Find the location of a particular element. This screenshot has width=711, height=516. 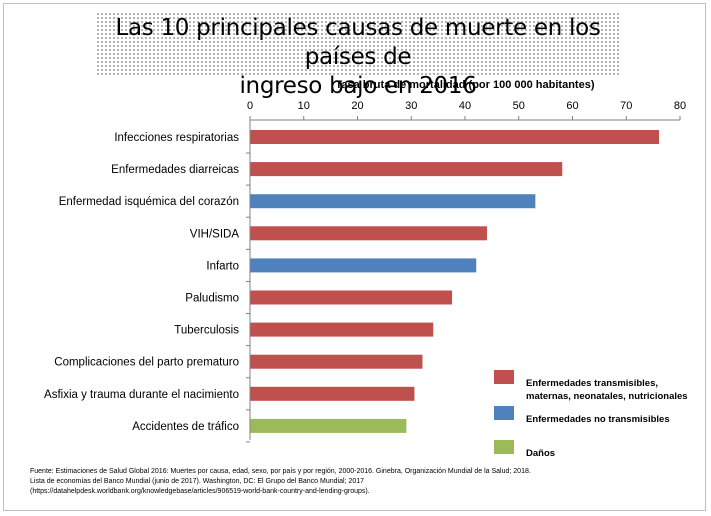

chart-title-line-2: ingreso bajo en 2016 is located at coordinates (358, 86).